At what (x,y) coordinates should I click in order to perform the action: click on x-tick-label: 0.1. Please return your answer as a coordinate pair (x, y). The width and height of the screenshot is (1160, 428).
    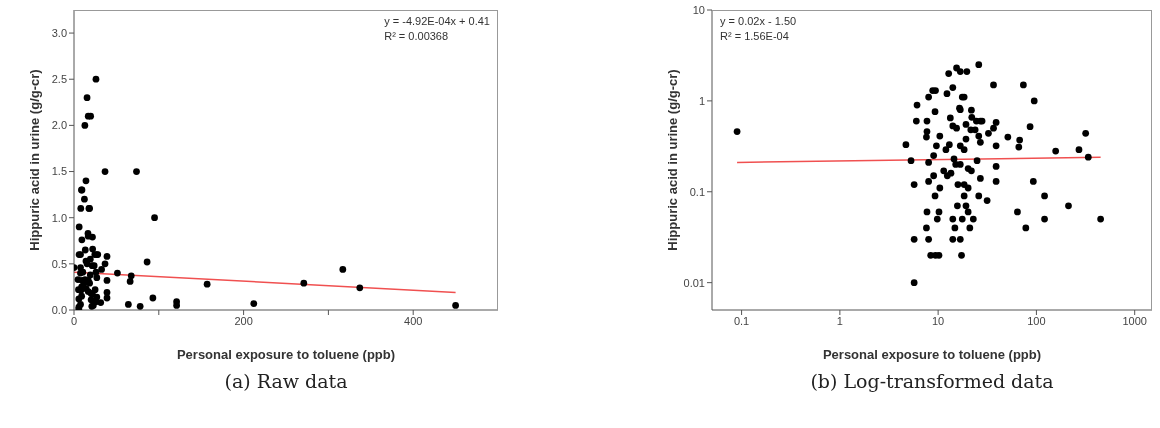
    Looking at the image, I should click on (741, 320).